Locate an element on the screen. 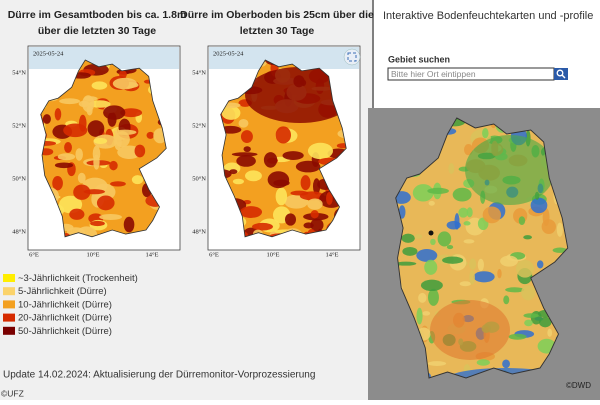 Image resolution: width=600 pixels, height=405 pixels. map-title: über die letzten 30 Tage is located at coordinates (97, 31).